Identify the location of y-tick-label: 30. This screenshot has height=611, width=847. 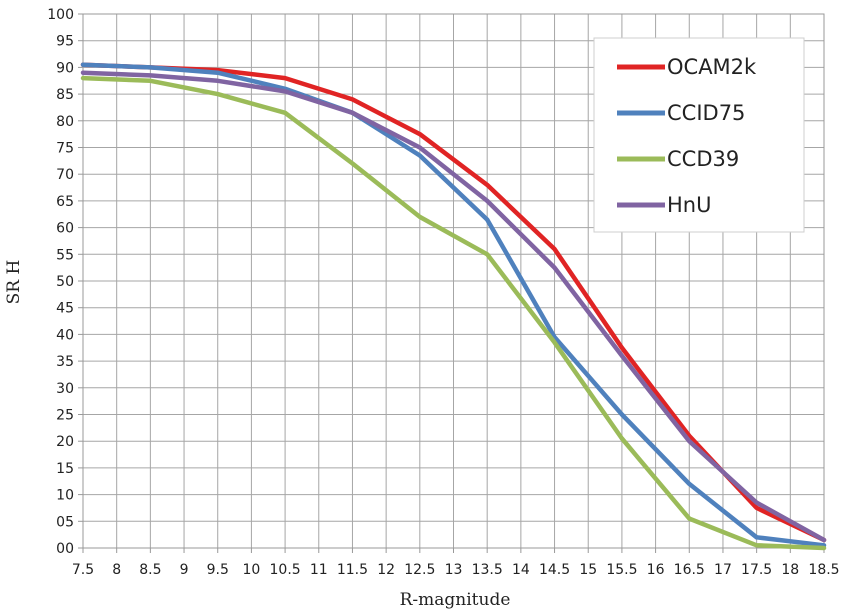
(65, 389).